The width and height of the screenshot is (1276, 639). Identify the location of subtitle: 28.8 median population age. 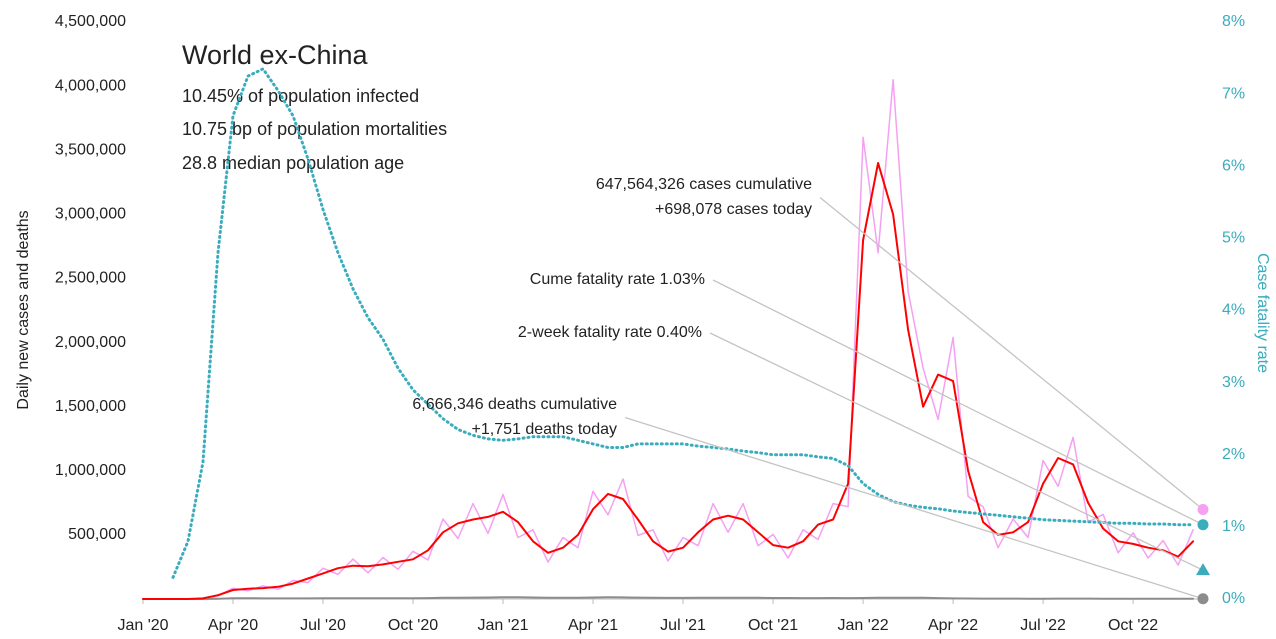
(293, 163).